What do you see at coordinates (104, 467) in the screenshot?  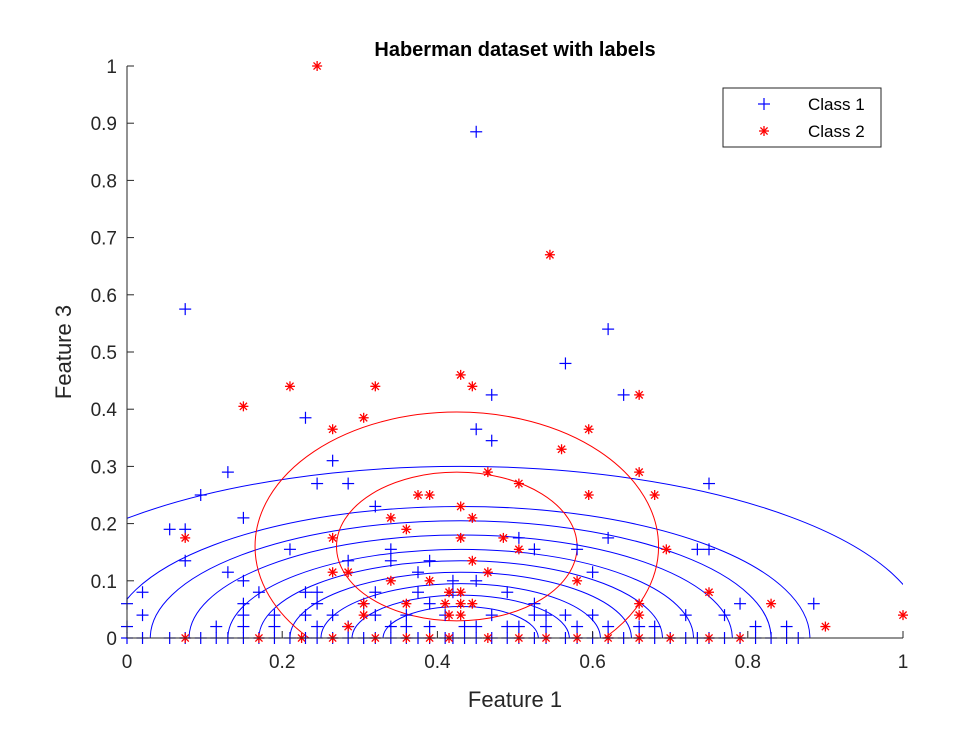 I see `y-tick-label: 0.3` at bounding box center [104, 467].